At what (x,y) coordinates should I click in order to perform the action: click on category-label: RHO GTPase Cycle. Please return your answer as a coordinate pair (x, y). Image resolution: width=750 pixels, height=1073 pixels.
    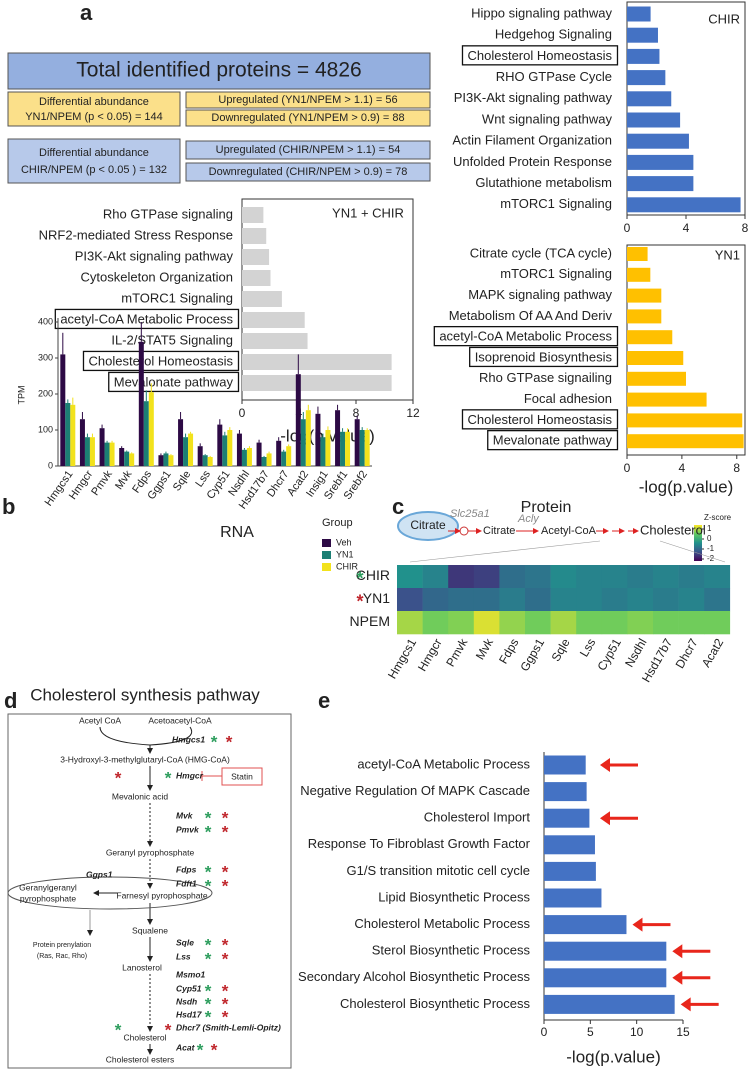
    Looking at the image, I should click on (554, 76).